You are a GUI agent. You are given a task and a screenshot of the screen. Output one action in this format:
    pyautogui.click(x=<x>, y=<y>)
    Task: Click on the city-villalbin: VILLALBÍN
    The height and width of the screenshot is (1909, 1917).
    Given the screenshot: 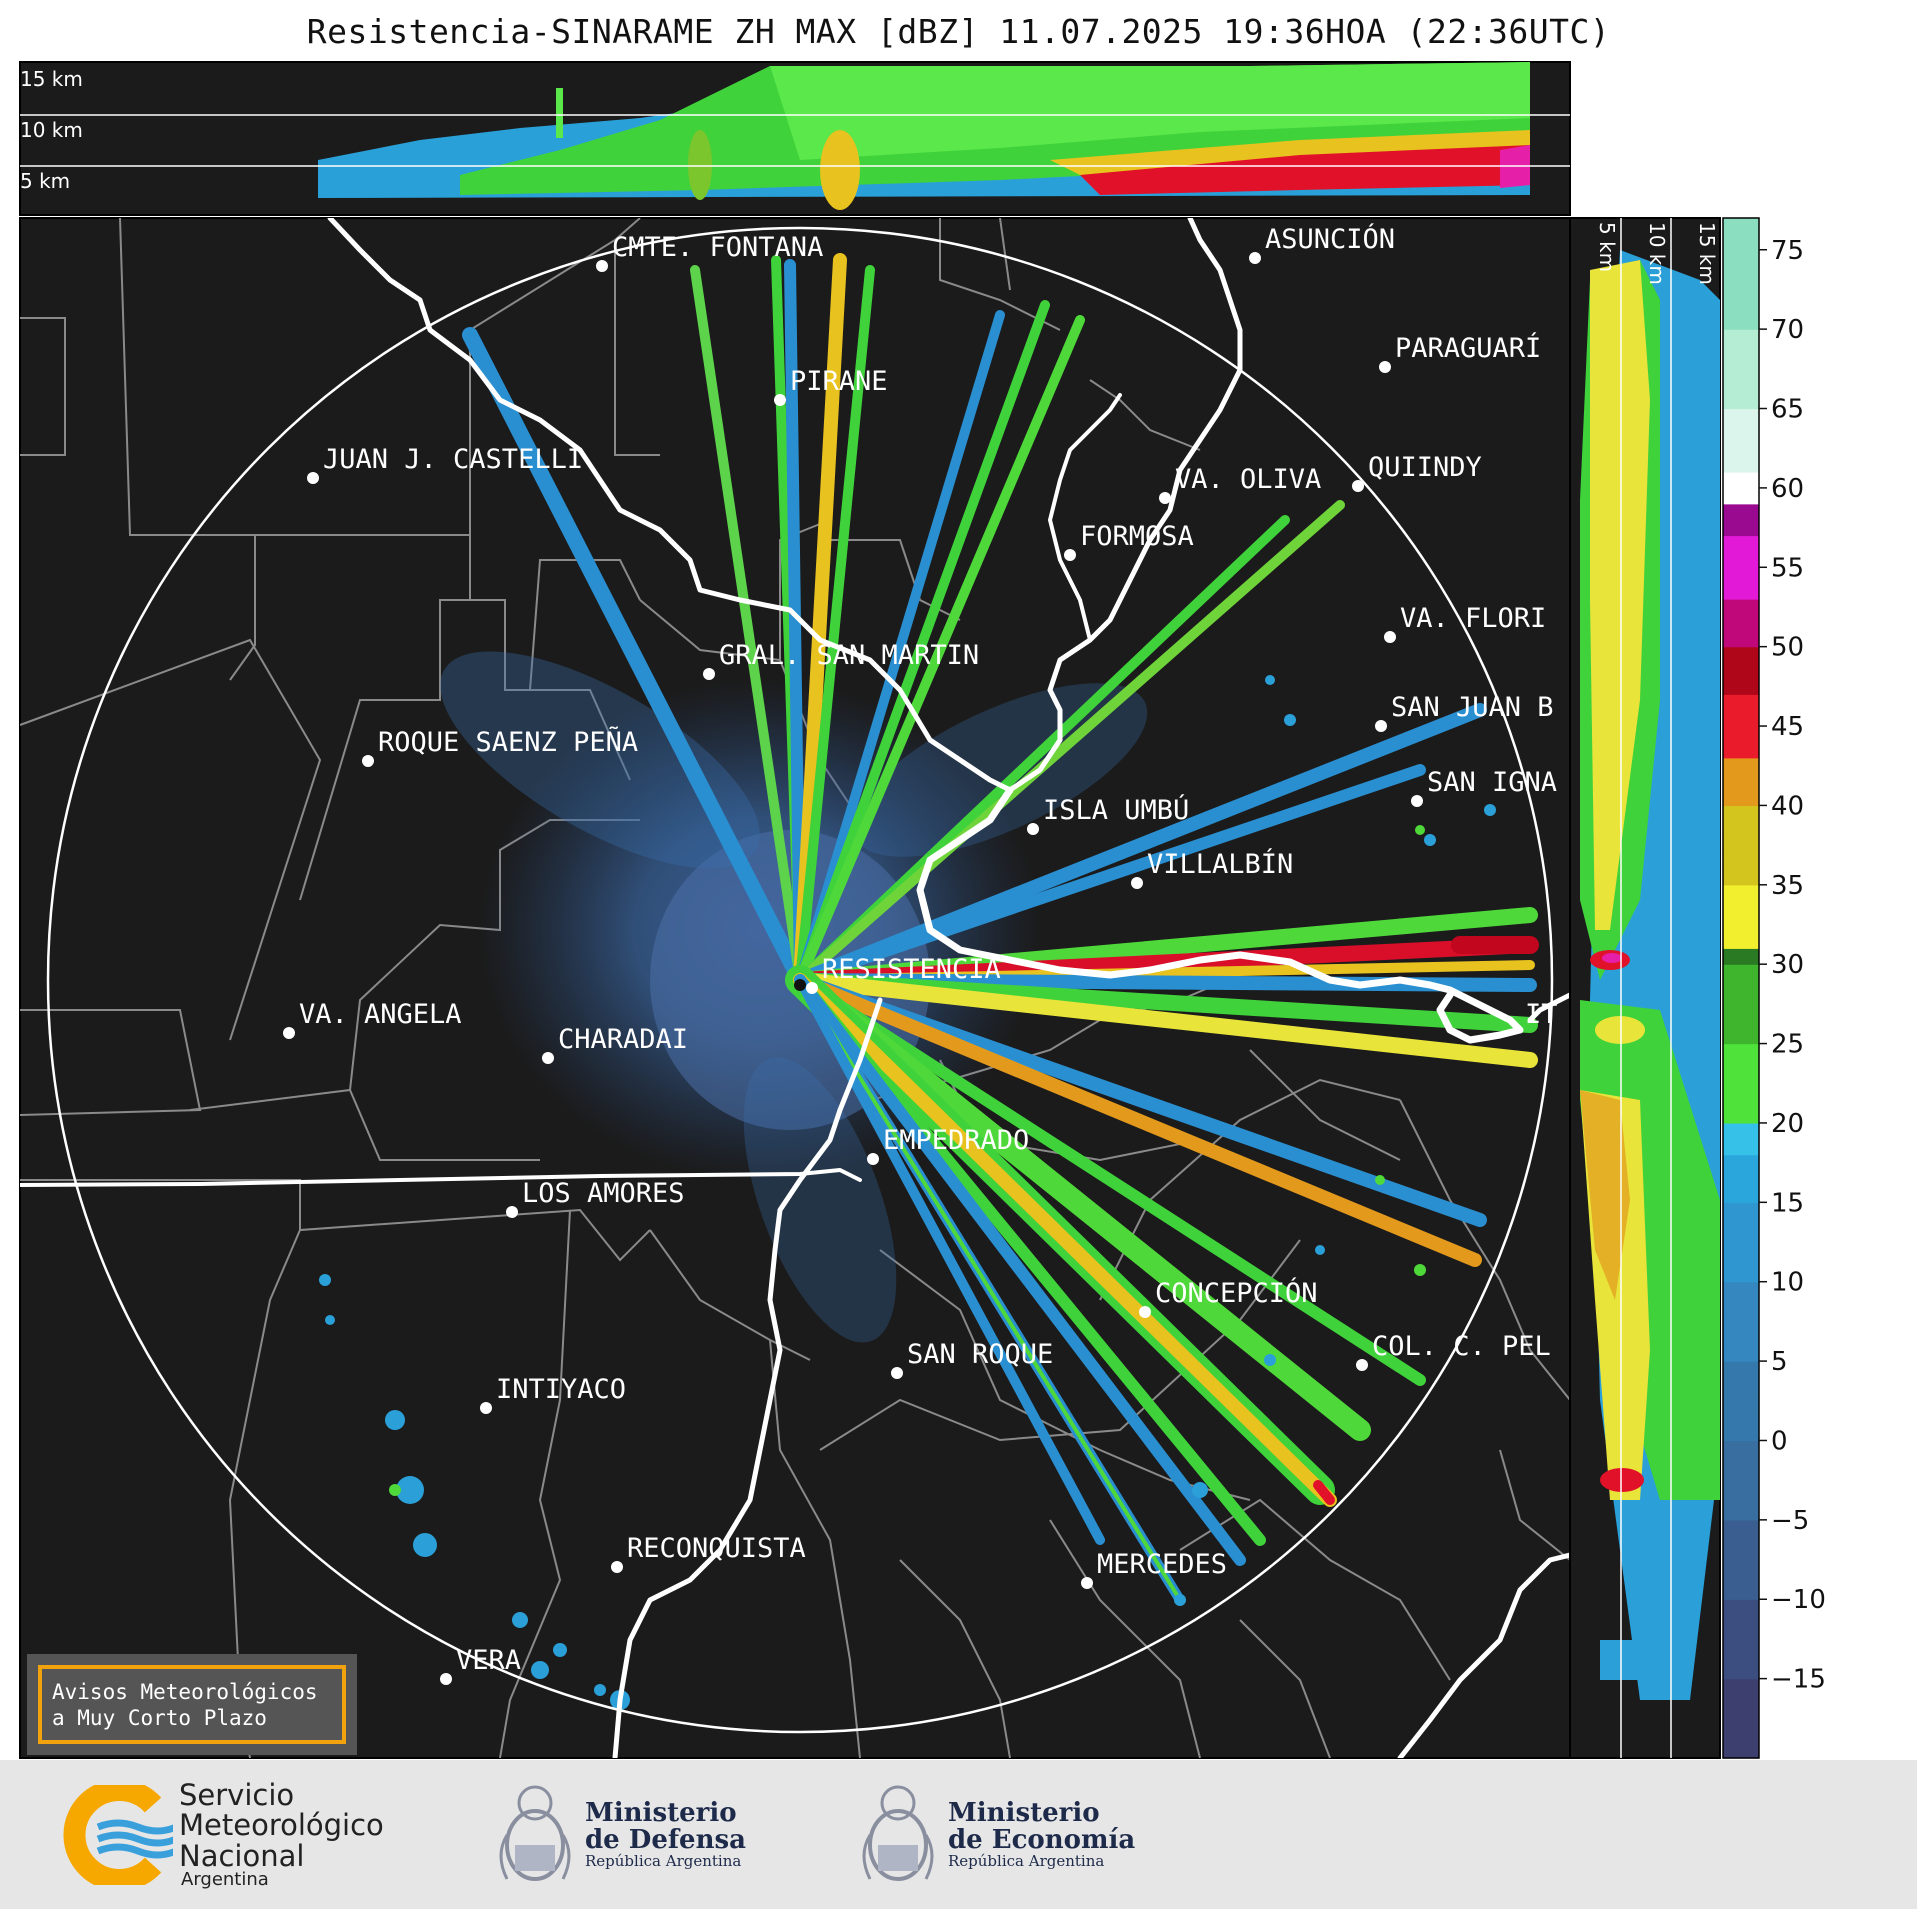 What is the action you would take?
    pyautogui.click(x=1220, y=864)
    